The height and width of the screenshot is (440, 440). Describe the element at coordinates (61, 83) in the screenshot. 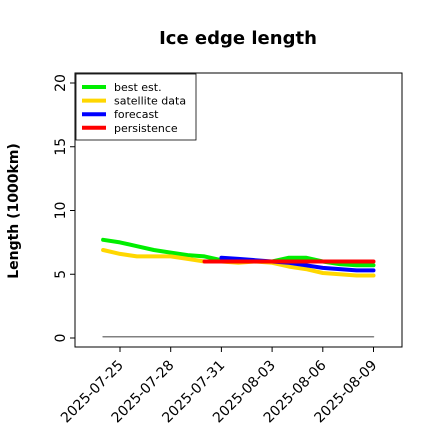

I see `y-tick-label: 20` at that location.